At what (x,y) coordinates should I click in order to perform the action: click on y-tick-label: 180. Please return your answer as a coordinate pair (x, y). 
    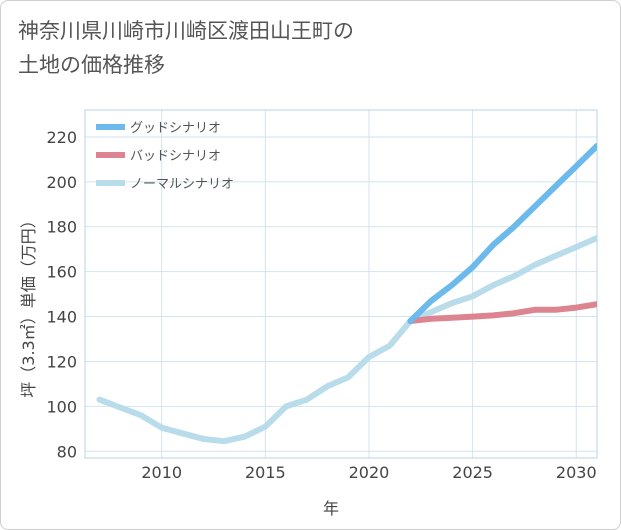
    Looking at the image, I should click on (61, 227).